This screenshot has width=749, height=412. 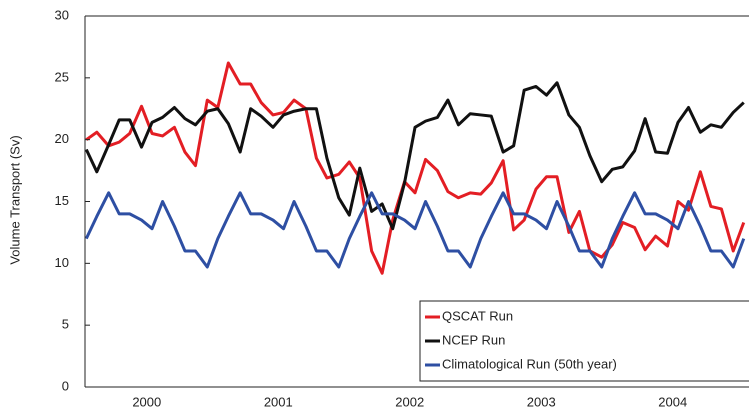 What do you see at coordinates (473, 339) in the screenshot?
I see `legend-label: NCEP Run` at bounding box center [473, 339].